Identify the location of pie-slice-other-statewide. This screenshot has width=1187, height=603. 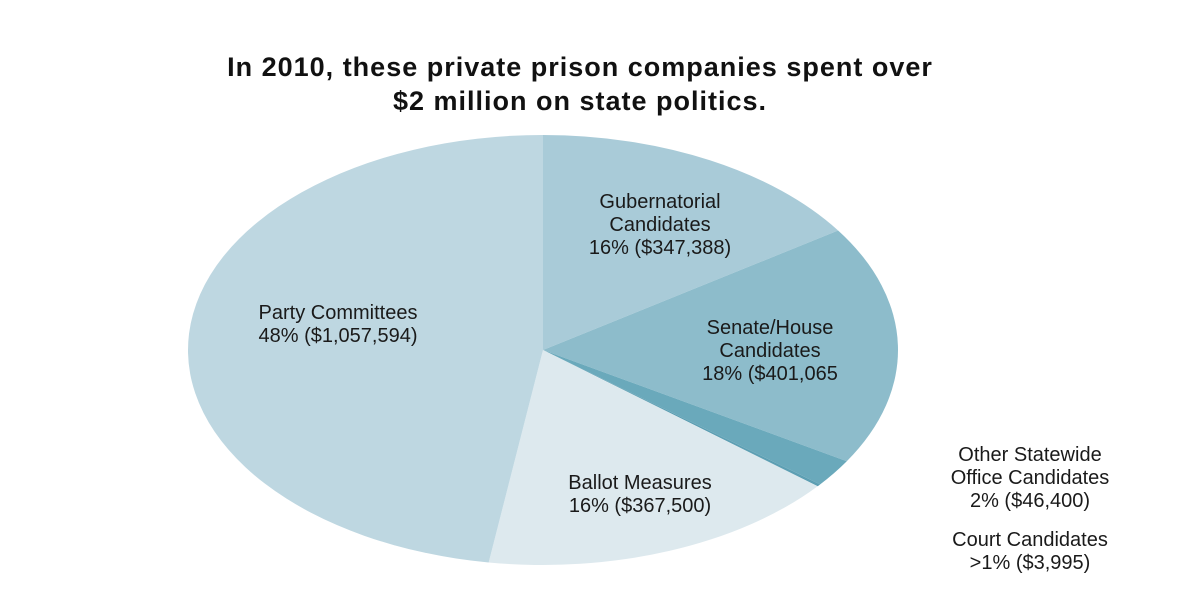
(695, 417).